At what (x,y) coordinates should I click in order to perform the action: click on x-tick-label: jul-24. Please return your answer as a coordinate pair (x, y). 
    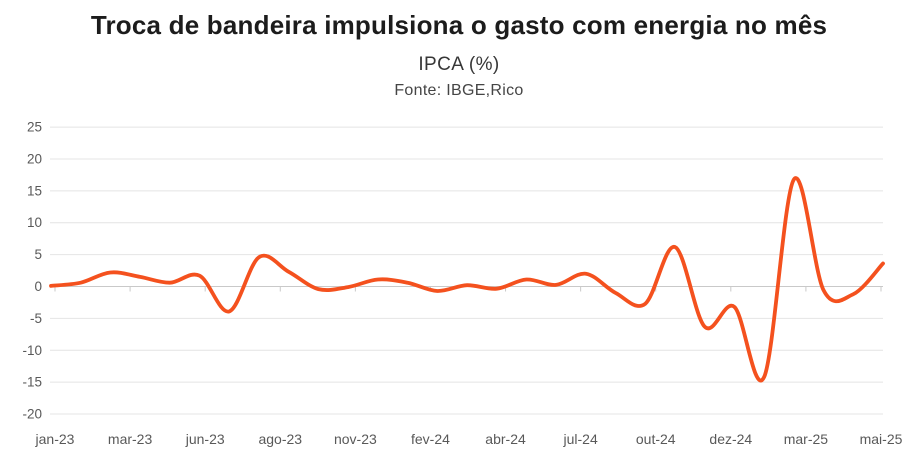
    Looking at the image, I should click on (580, 439).